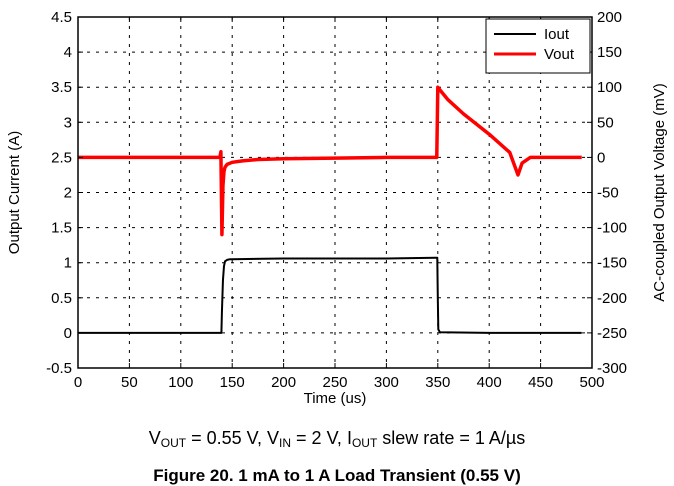 This screenshot has height=486, width=674. Describe the element at coordinates (283, 382) in the screenshot. I see `x-tick-label: 200` at that location.